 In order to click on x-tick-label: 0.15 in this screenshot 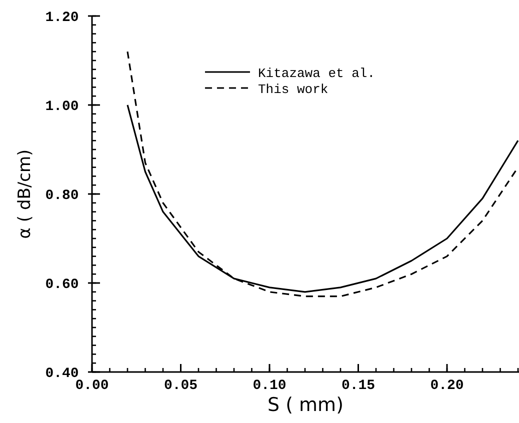, I will do `click(358, 386)`.